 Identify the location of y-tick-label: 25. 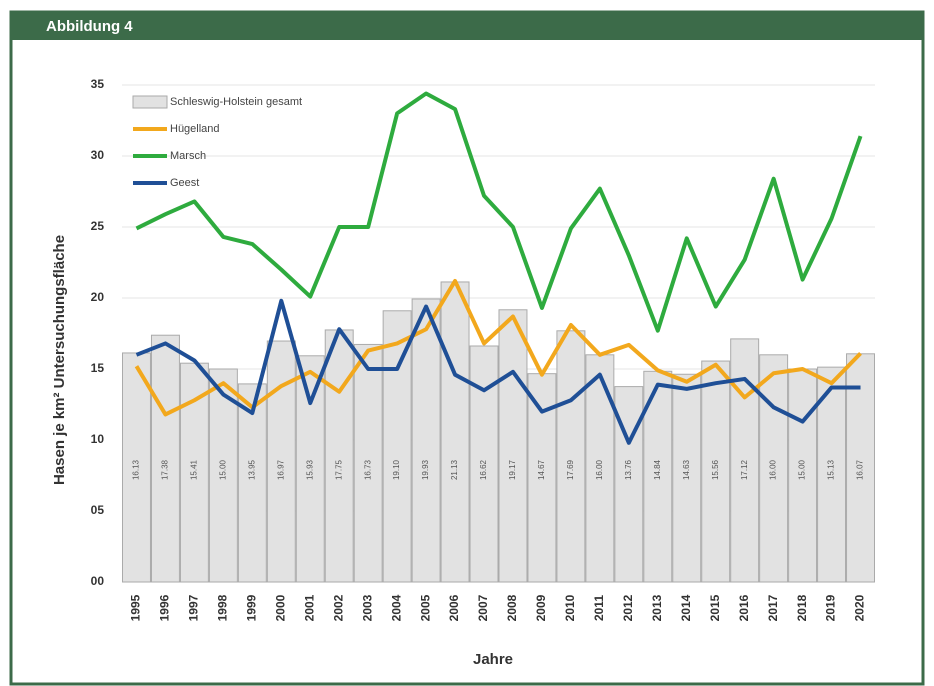
(98, 226).